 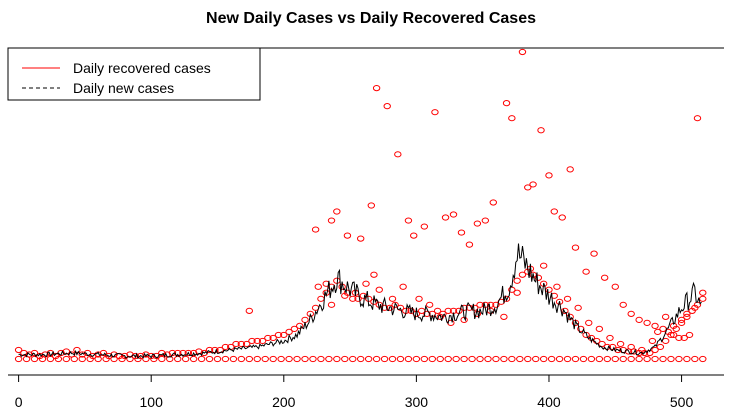 What do you see at coordinates (142, 68) in the screenshot?
I see `legend-label-recovered: Daily recovered cases` at bounding box center [142, 68].